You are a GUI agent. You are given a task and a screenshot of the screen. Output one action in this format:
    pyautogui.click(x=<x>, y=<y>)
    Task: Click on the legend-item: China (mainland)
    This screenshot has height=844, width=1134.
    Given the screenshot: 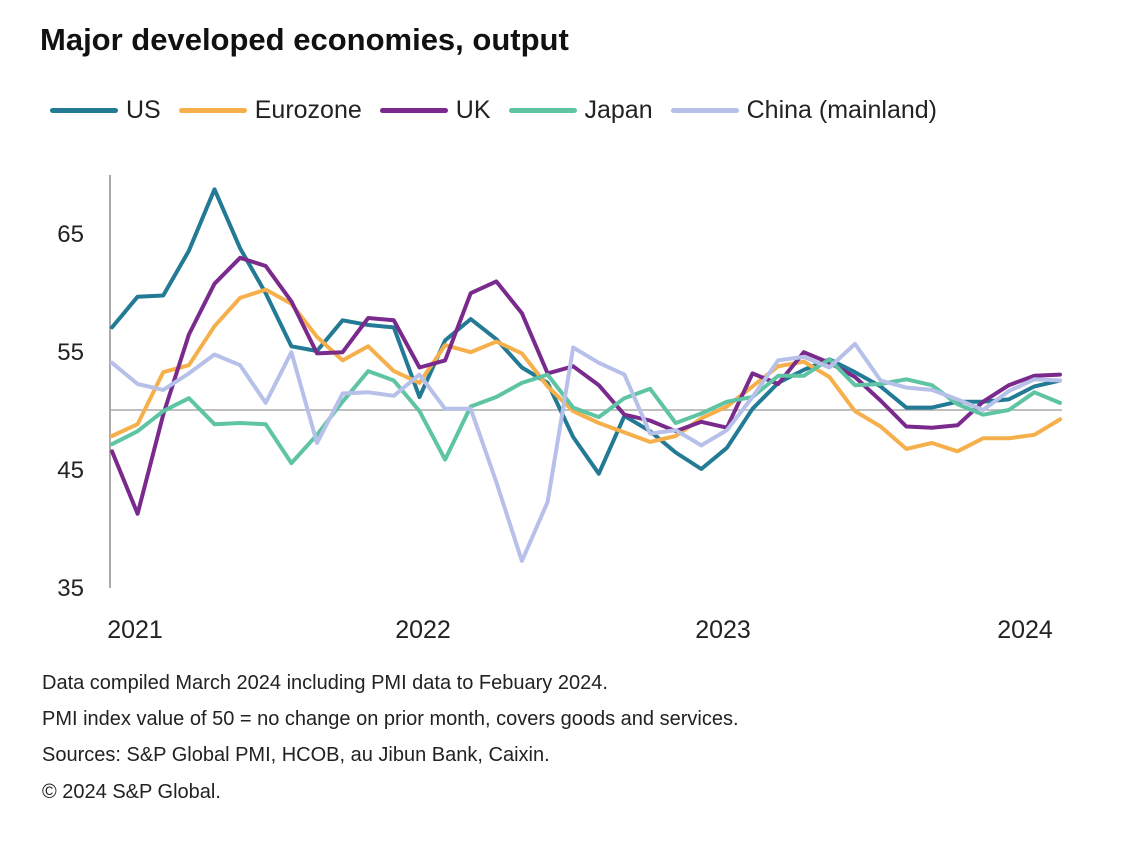 What is the action you would take?
    pyautogui.click(x=803, y=110)
    